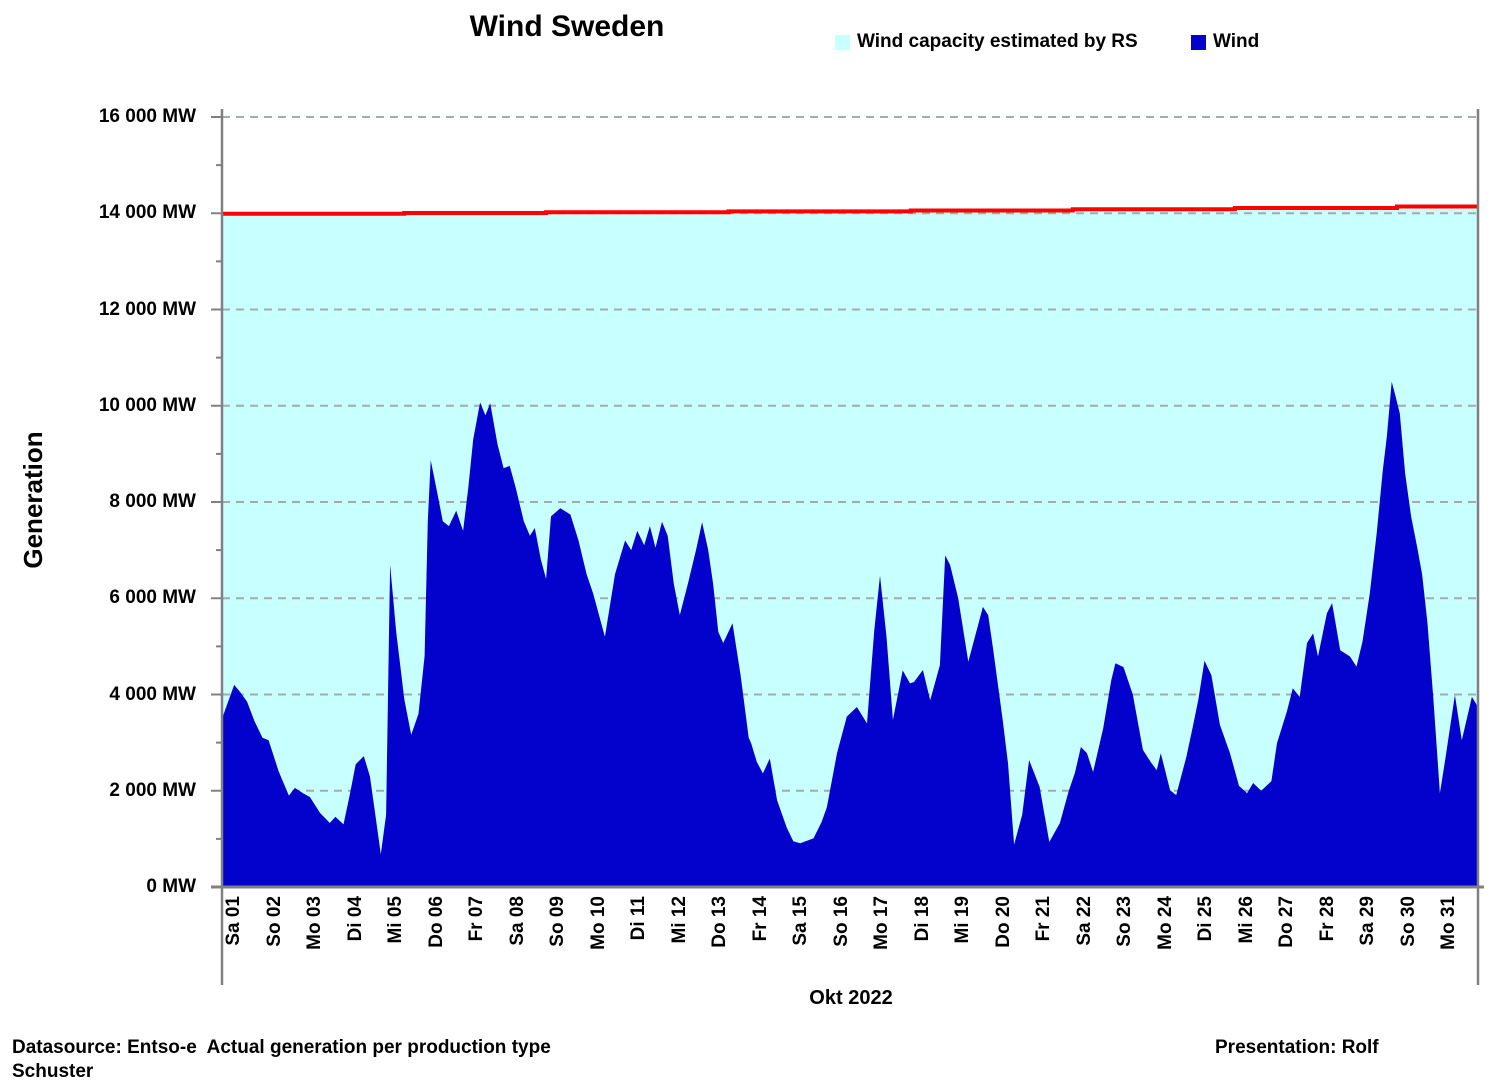 The height and width of the screenshot is (1083, 1493). Describe the element at coordinates (1084, 921) in the screenshot. I see `x-tick-label: Sa 22` at that location.